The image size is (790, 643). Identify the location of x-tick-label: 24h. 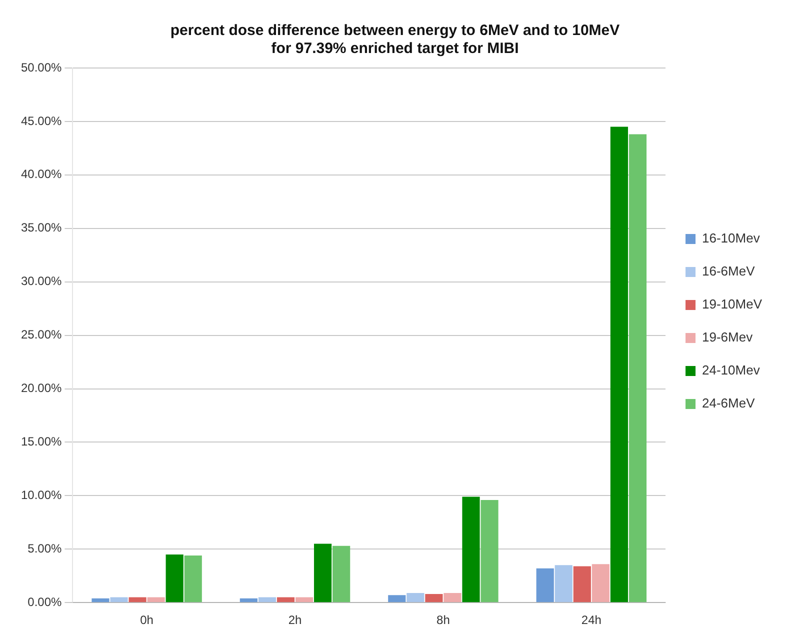
(591, 620).